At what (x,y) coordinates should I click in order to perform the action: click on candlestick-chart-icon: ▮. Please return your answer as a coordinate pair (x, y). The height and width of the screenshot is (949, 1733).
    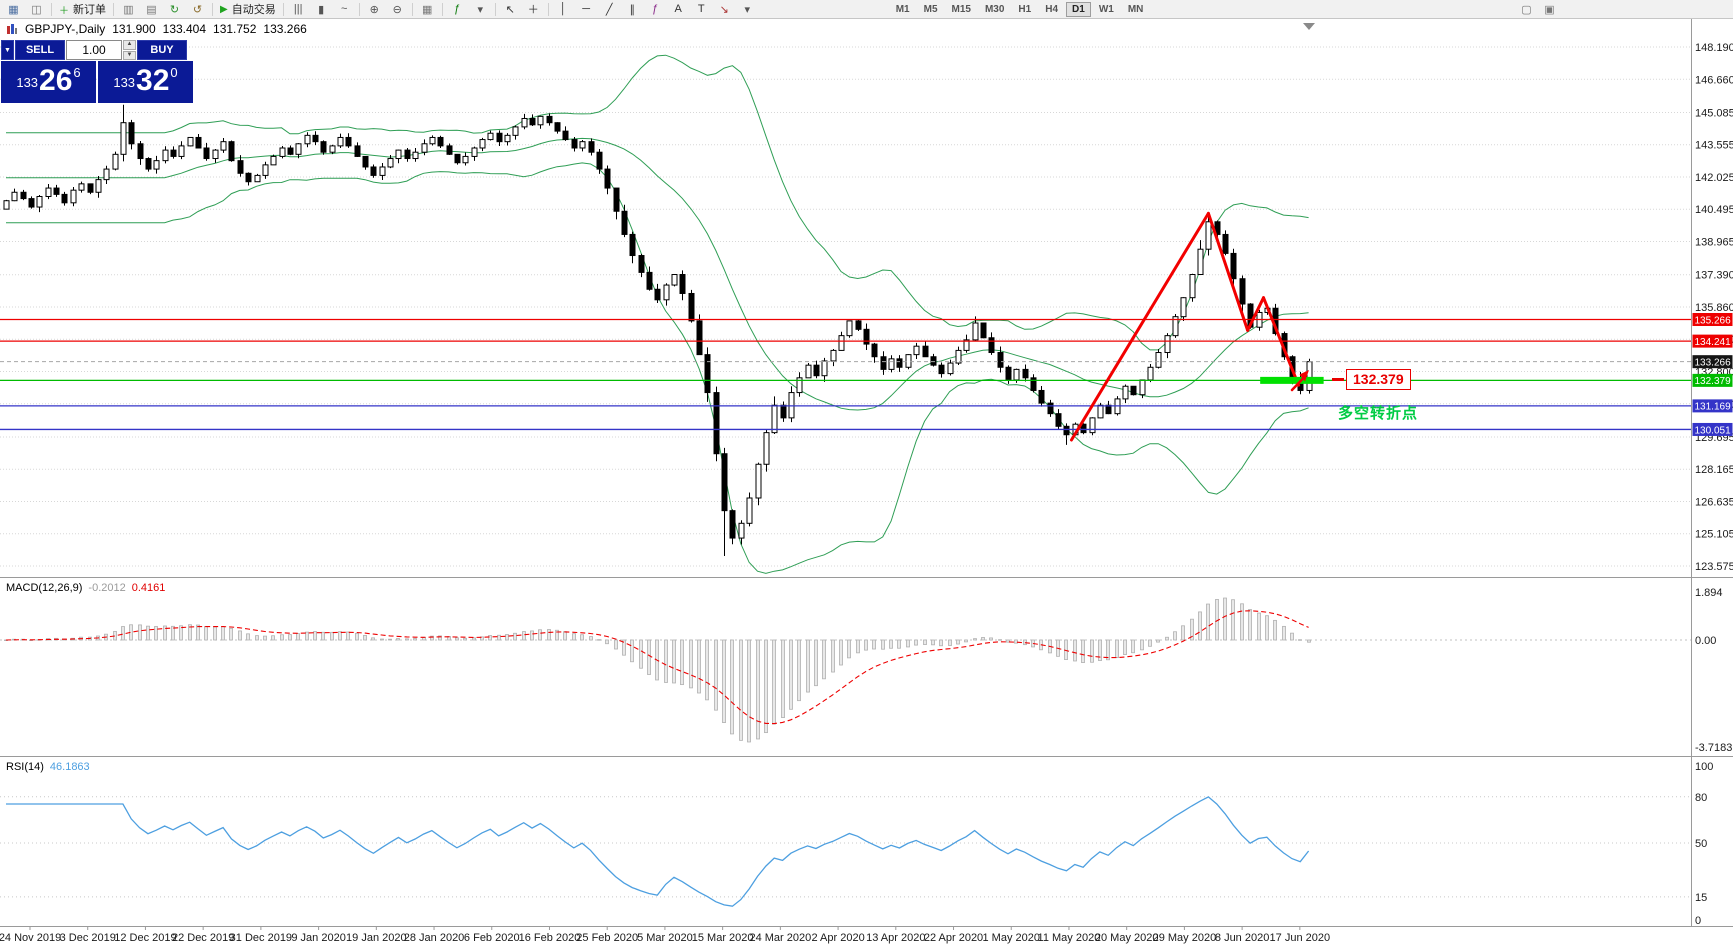
    Looking at the image, I should click on (321, 9).